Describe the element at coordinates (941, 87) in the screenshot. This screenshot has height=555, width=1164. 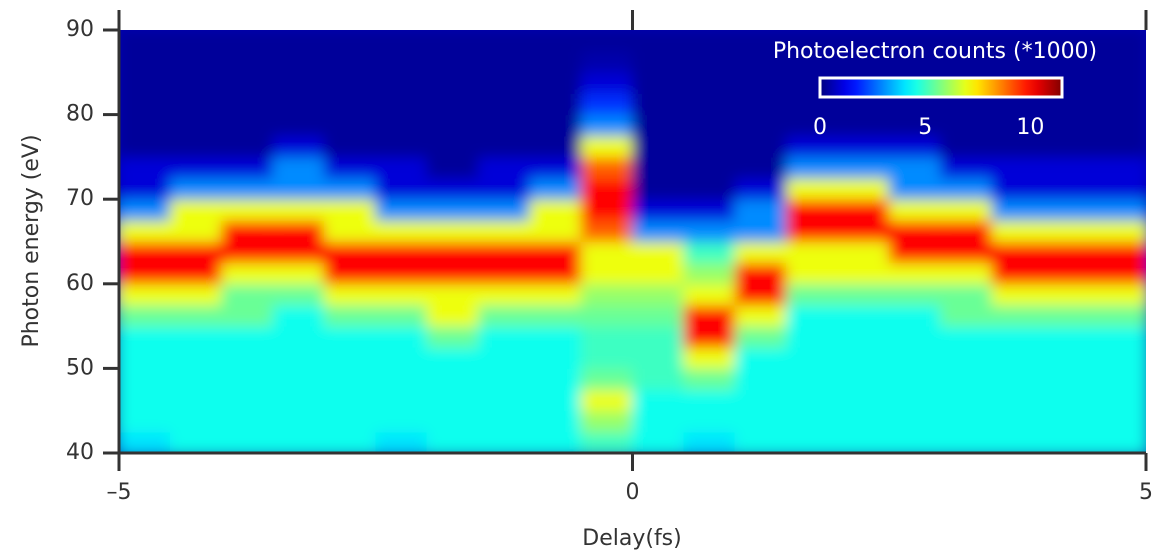
I see `colorbar-scale` at that location.